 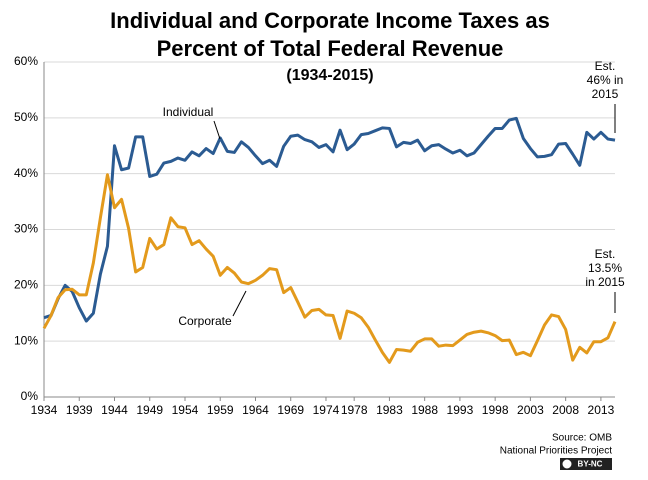 I want to click on source: Source: OMB, so click(x=582, y=438).